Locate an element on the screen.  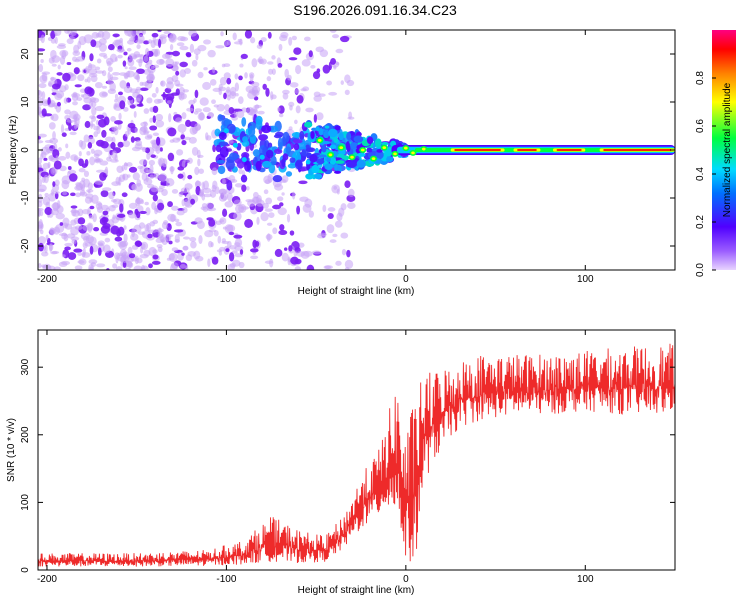
chart-title: S196.2026.091.16.34.C23 is located at coordinates (375, 10).